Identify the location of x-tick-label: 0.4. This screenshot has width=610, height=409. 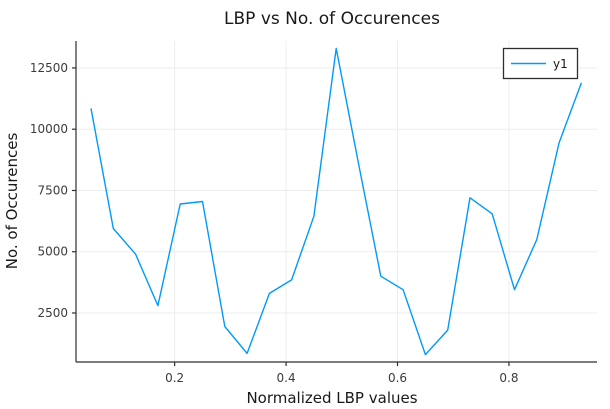
(286, 378).